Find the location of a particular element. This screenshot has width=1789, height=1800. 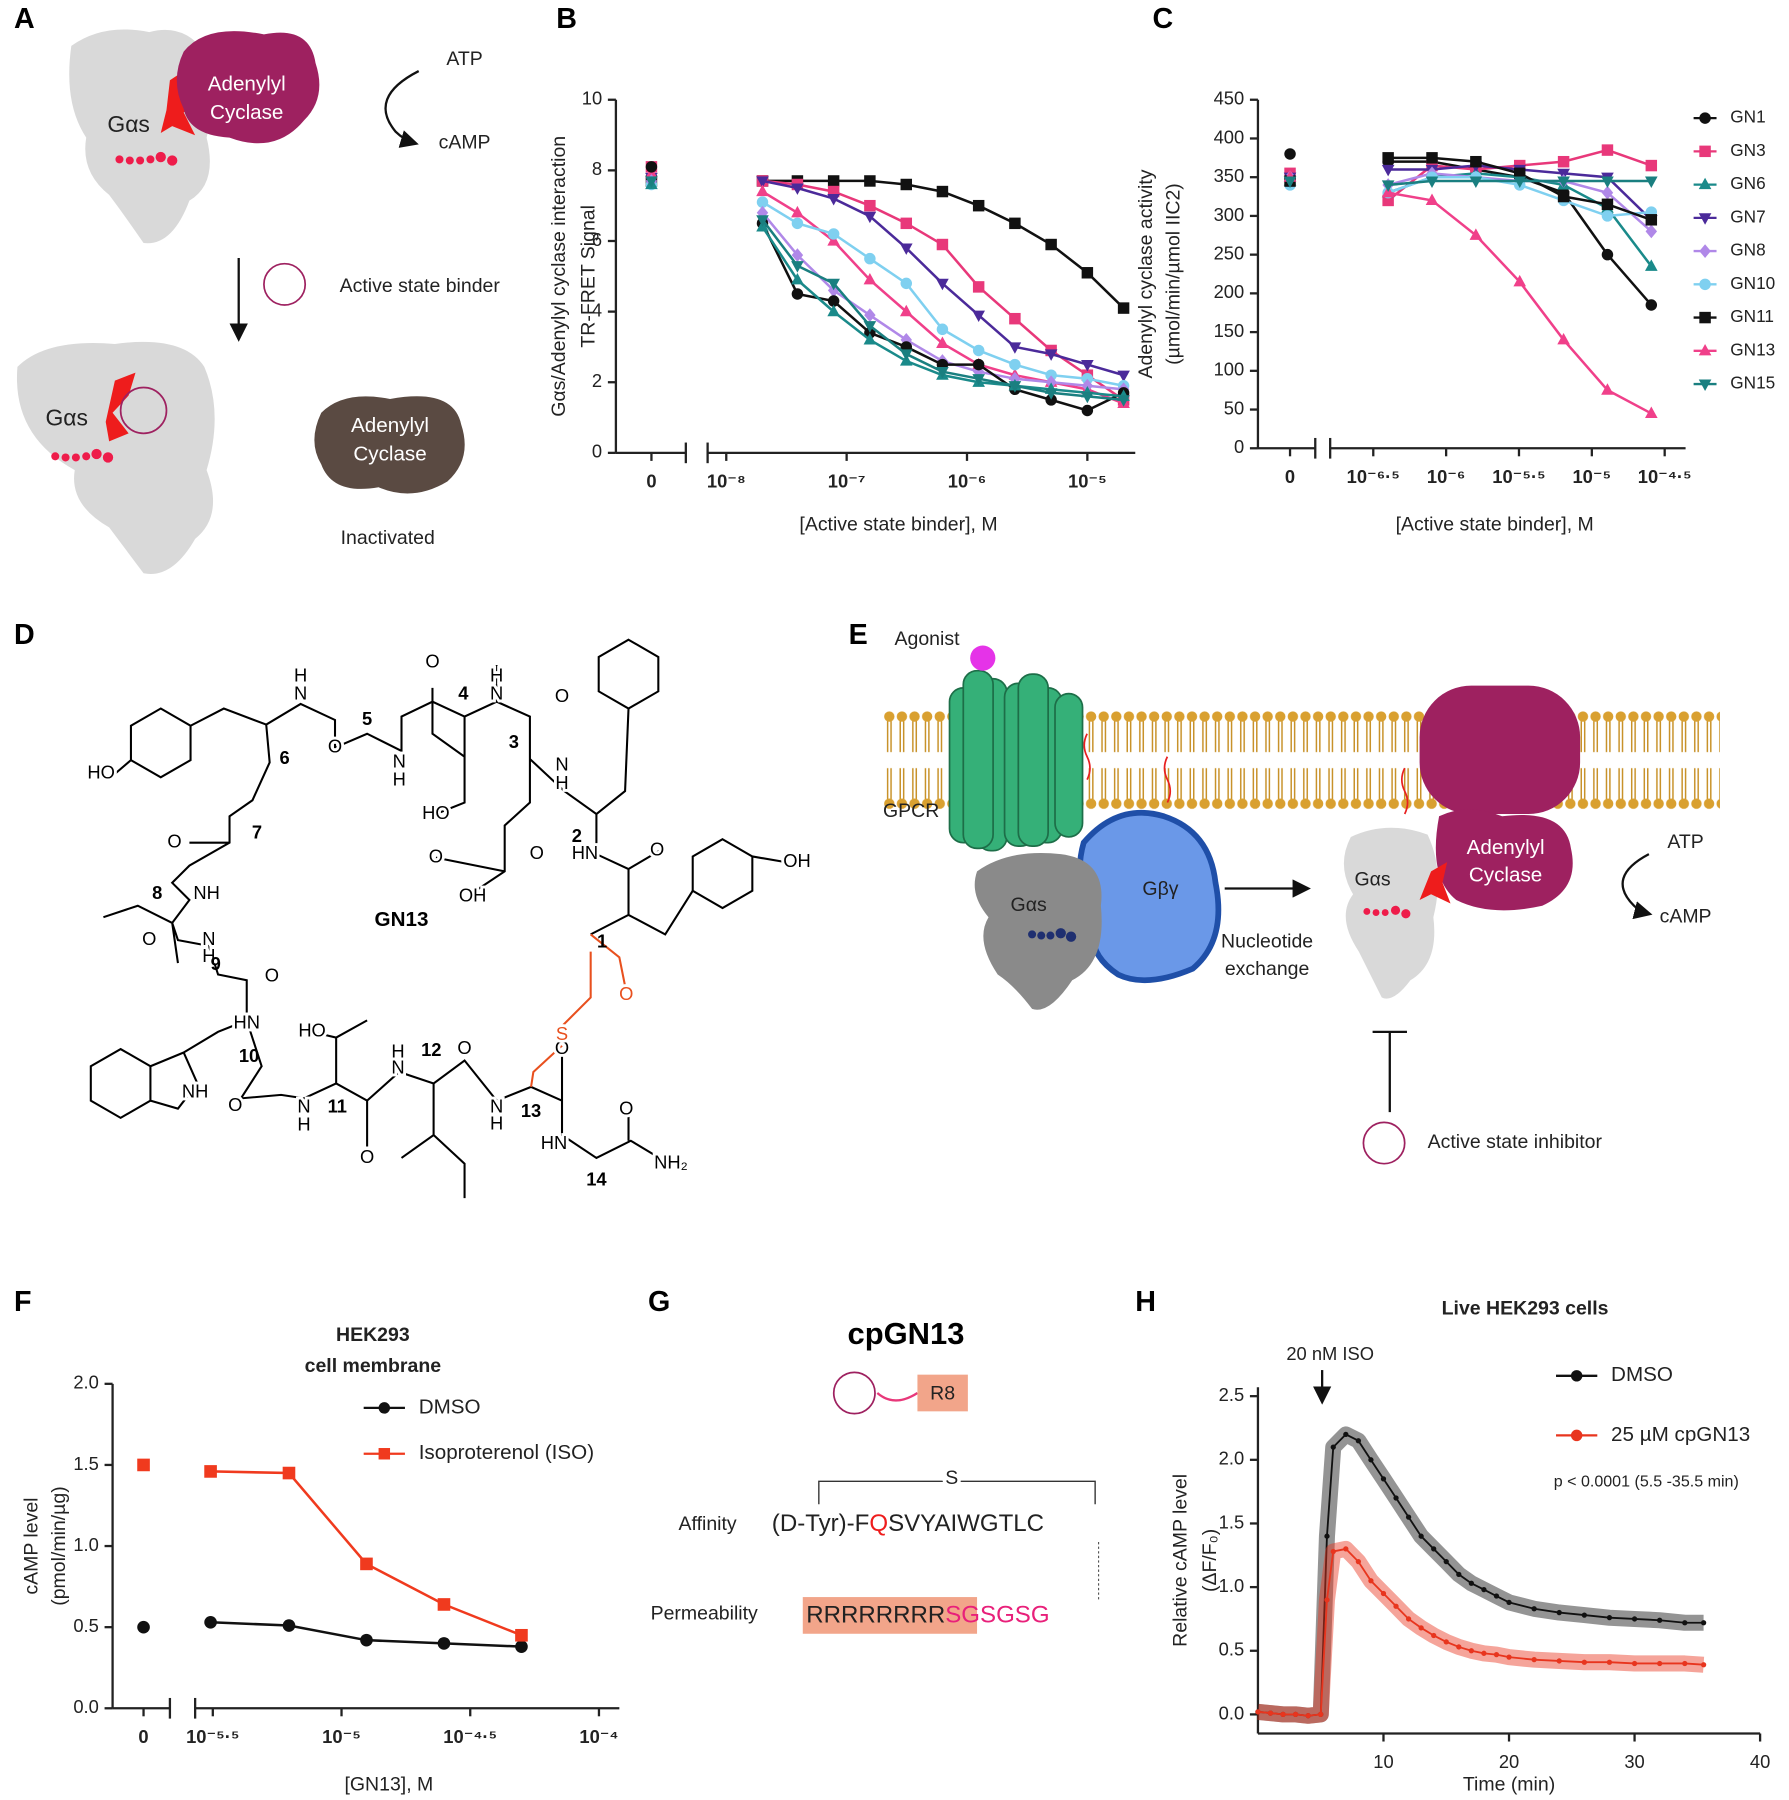

gas-protein is located at coordinates (1390, 913).